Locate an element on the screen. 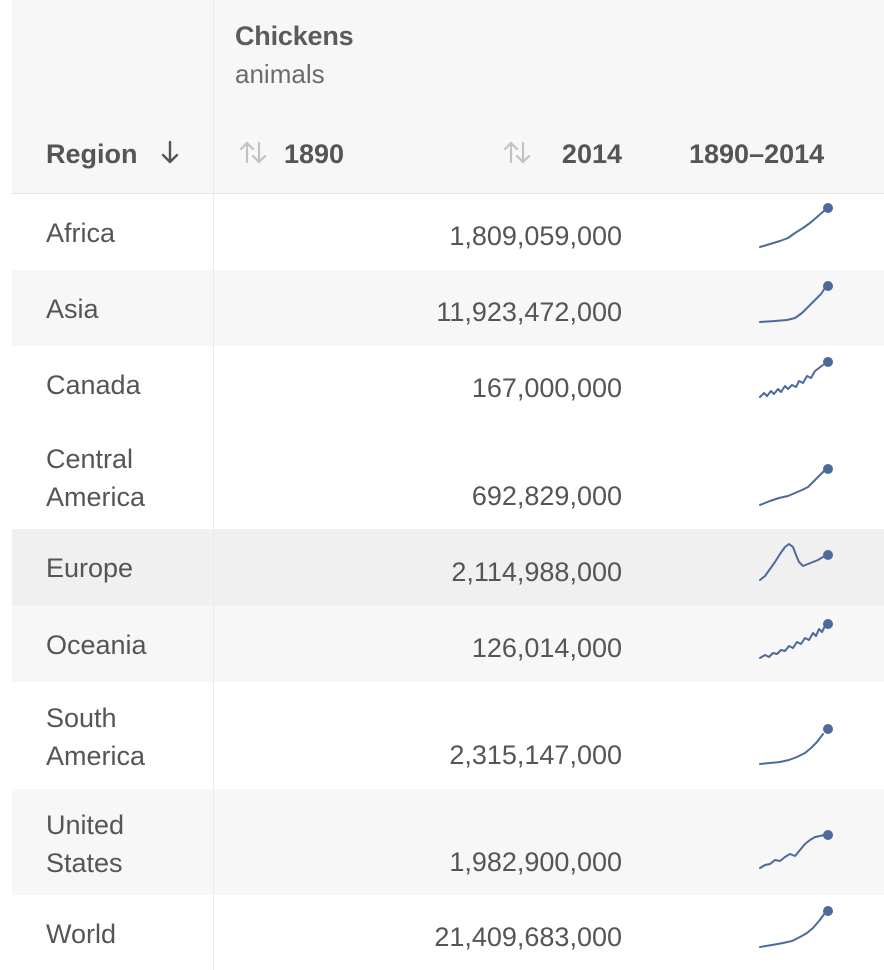 This screenshot has width=884, height=970. table-header-metric-row: Chickens animals is located at coordinates (448, 56).